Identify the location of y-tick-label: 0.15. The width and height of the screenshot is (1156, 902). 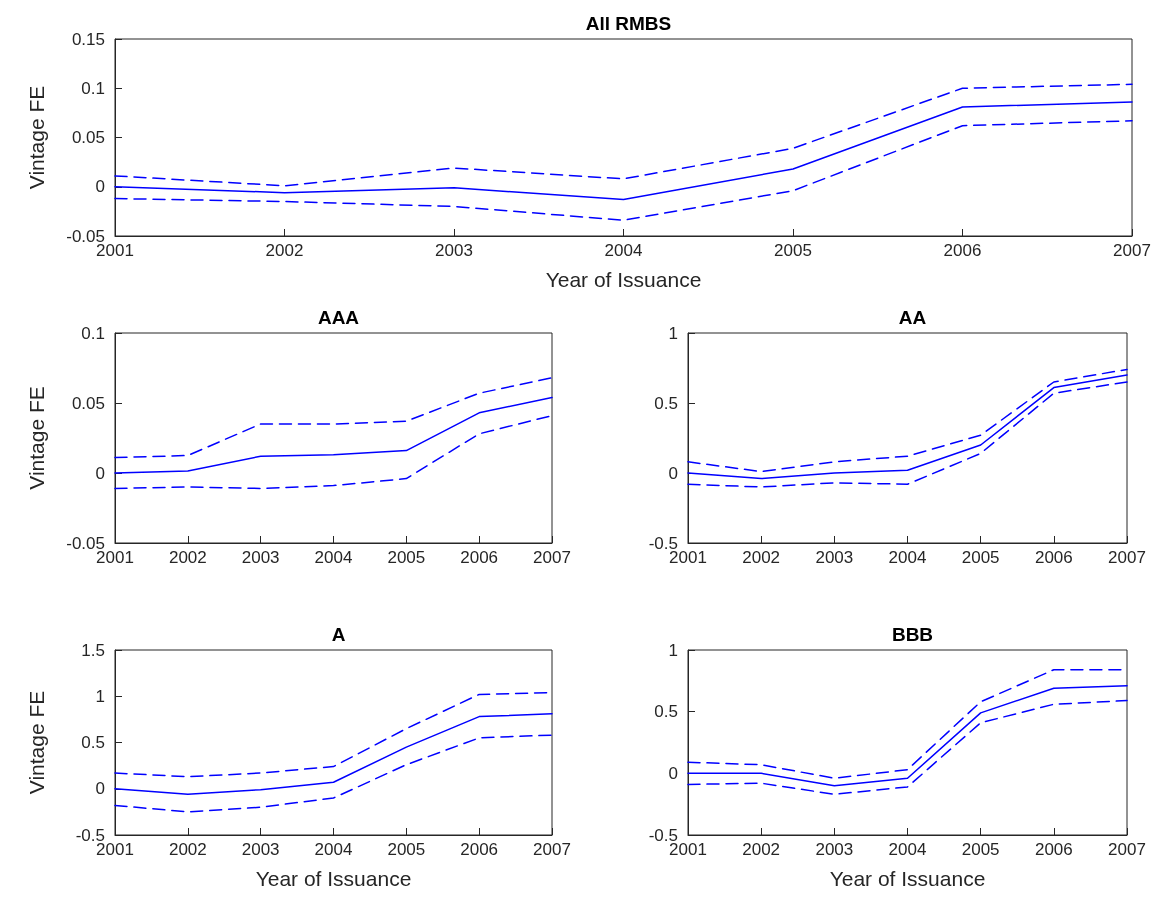
(88, 39).